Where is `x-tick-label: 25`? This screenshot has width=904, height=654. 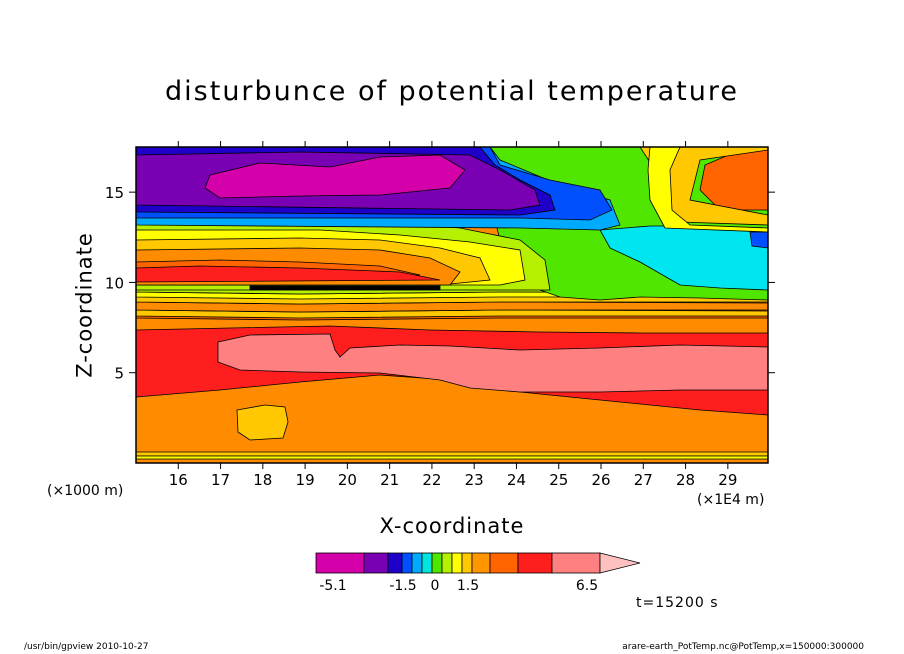 x-tick-label: 25 is located at coordinates (558, 480).